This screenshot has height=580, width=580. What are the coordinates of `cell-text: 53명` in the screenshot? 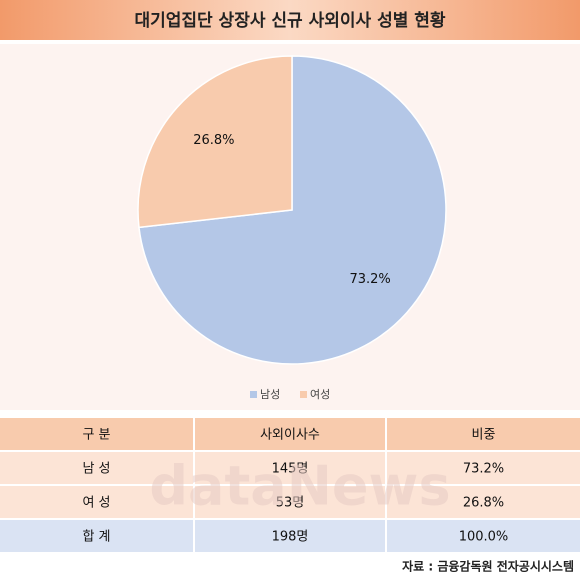 It's located at (290, 503).